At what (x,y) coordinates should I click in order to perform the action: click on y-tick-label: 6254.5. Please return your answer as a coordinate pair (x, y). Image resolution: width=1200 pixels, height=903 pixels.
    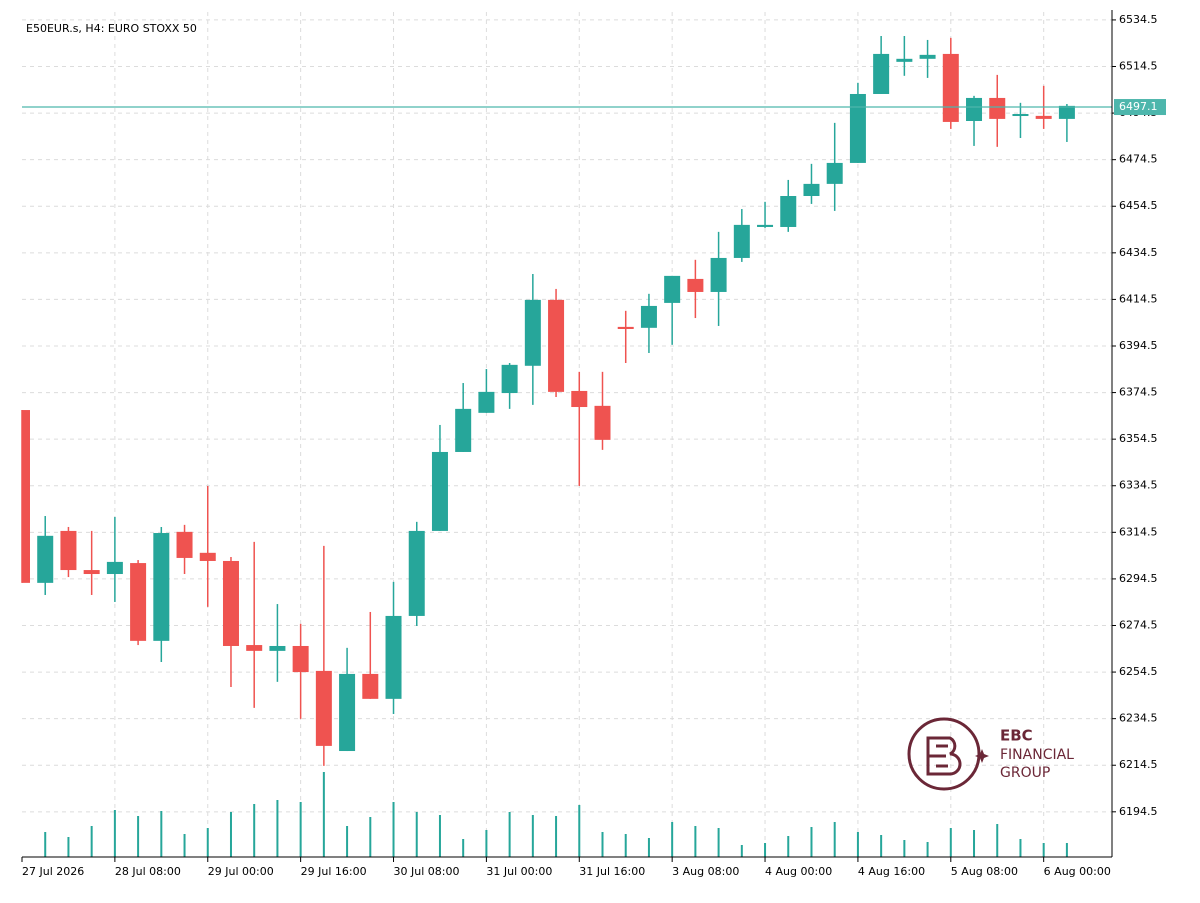
    Looking at the image, I should click on (1138, 671).